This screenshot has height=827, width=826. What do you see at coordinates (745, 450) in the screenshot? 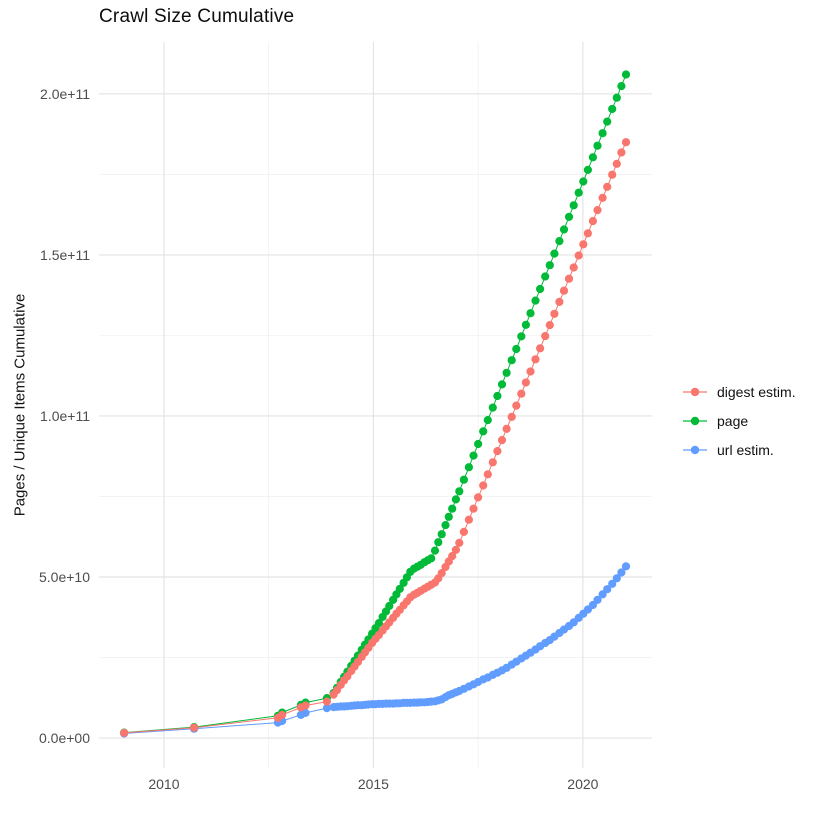
I see `legend-label: url estim.` at bounding box center [745, 450].